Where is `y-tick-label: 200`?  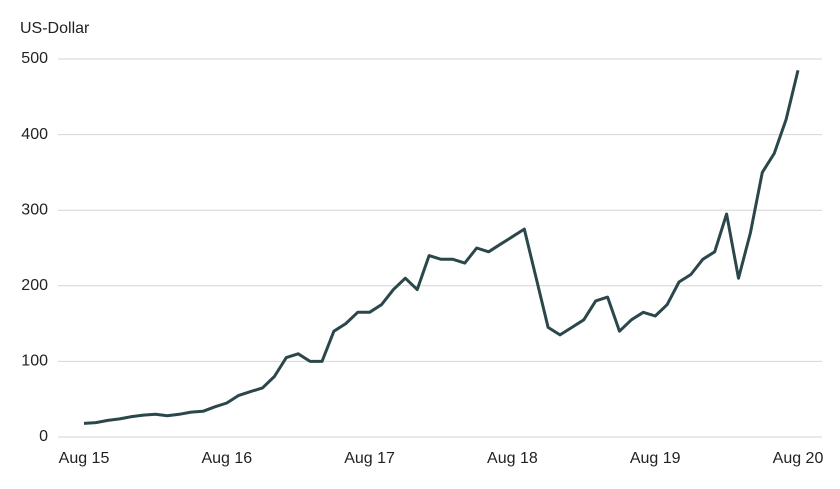
y-tick-label: 200 is located at coordinates (34, 285).